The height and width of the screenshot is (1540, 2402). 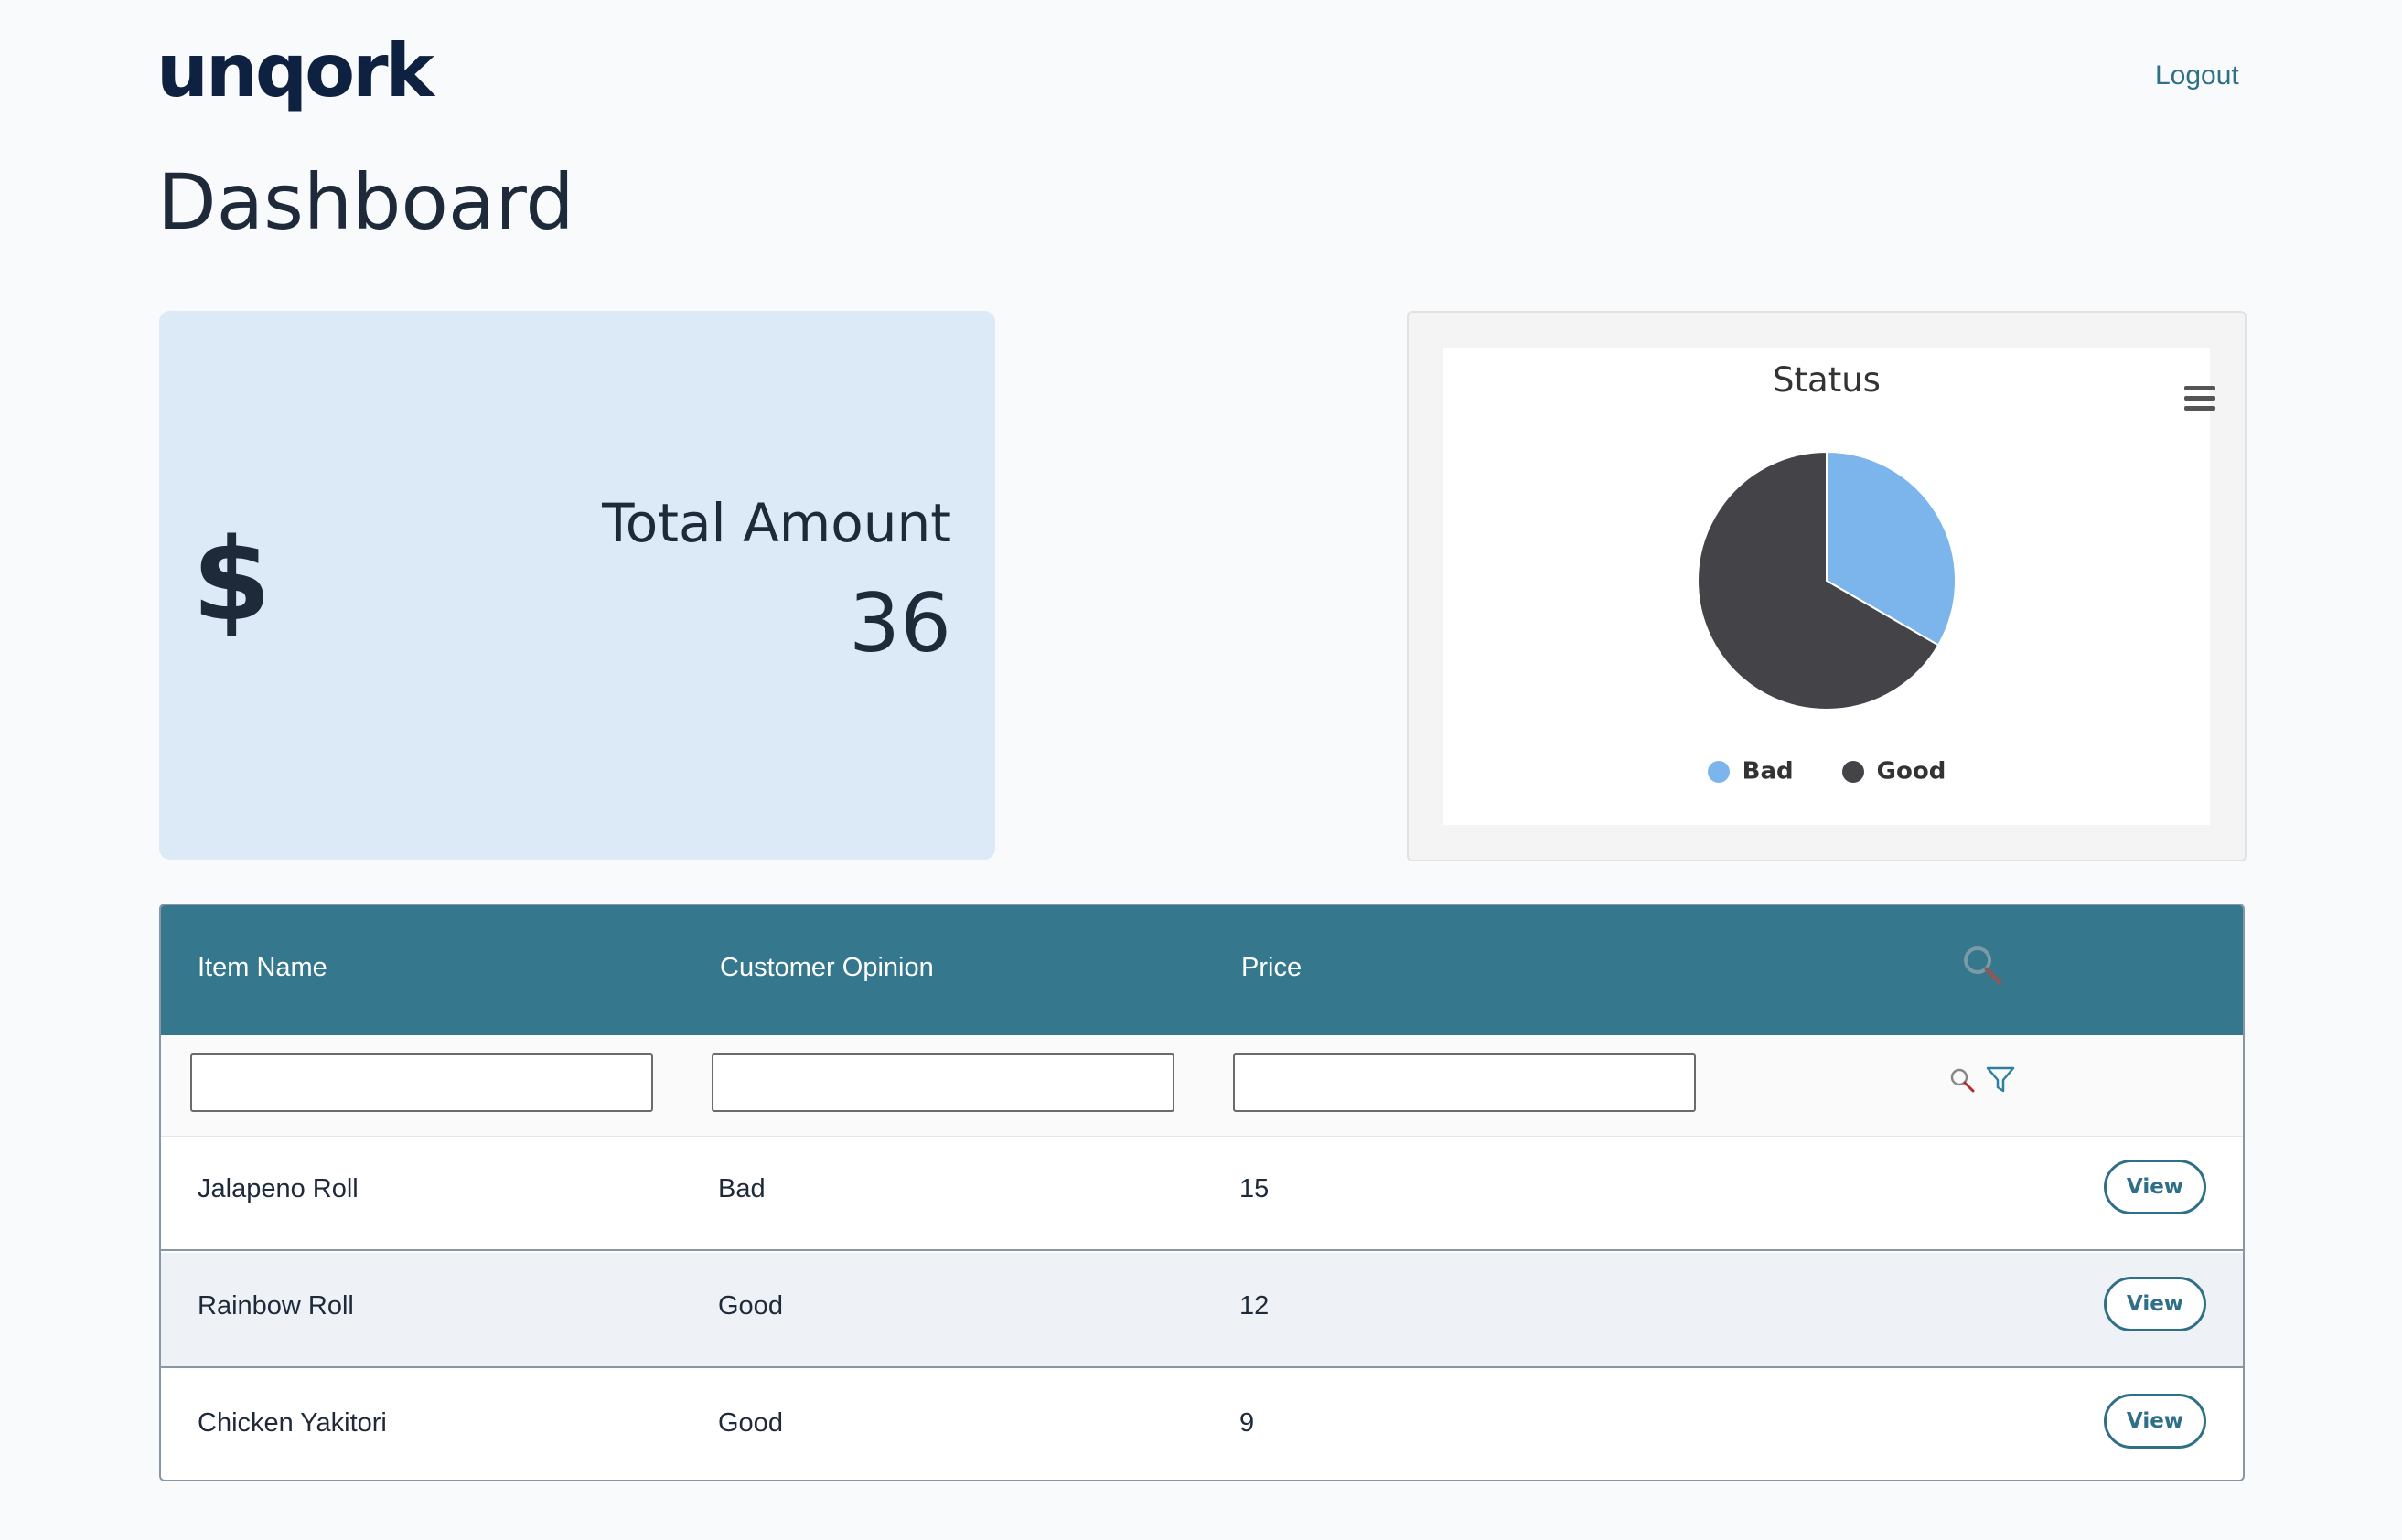 What do you see at coordinates (276, 1306) in the screenshot?
I see `cell-item-name: Rainbow Roll` at bounding box center [276, 1306].